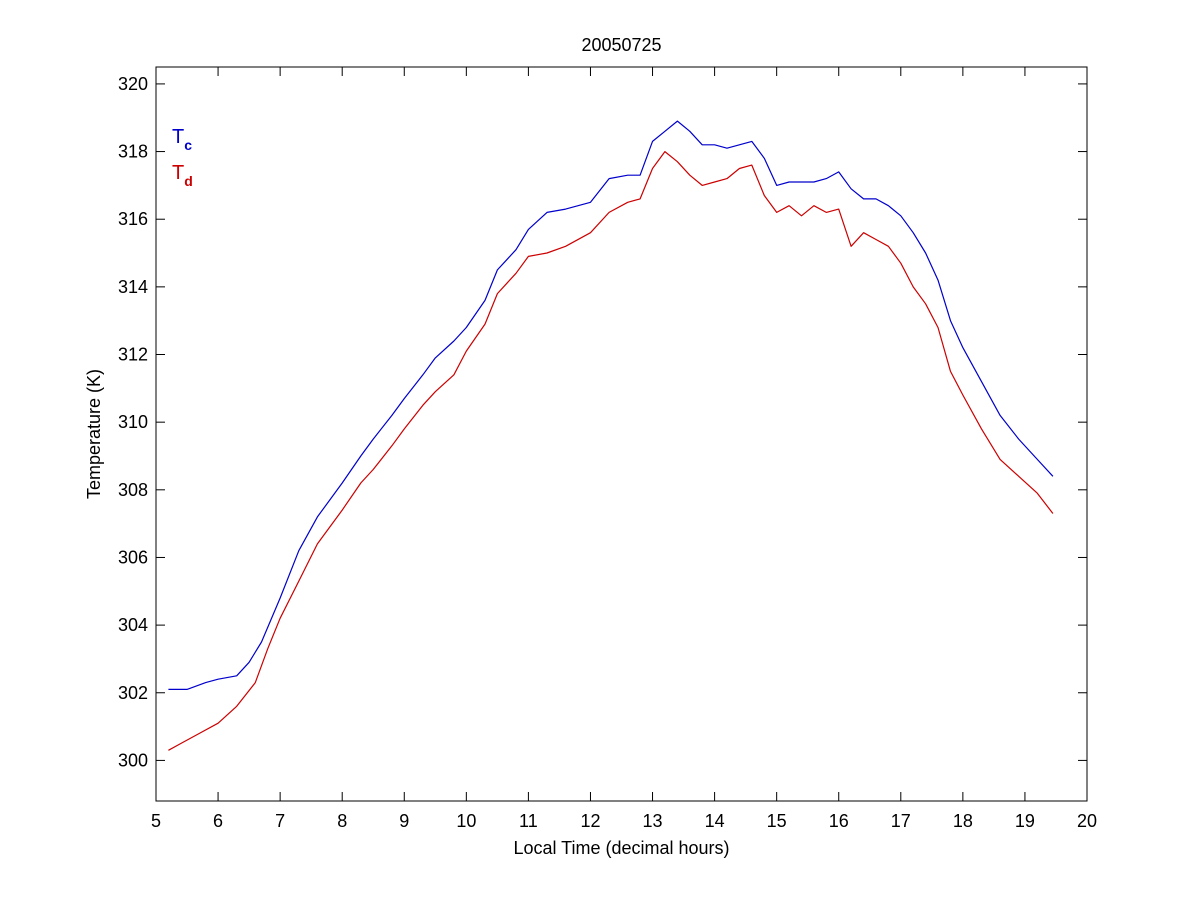 The height and width of the screenshot is (900, 1200). What do you see at coordinates (1087, 821) in the screenshot?
I see `x-tick-label: 20` at bounding box center [1087, 821].